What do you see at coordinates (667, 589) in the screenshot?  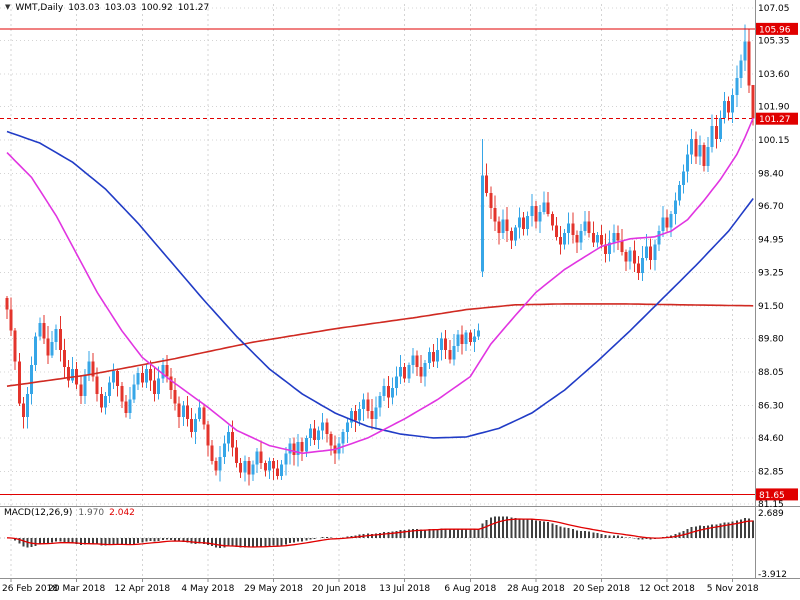 I see `date-axis-label: 12 Oct 2018` at bounding box center [667, 589].